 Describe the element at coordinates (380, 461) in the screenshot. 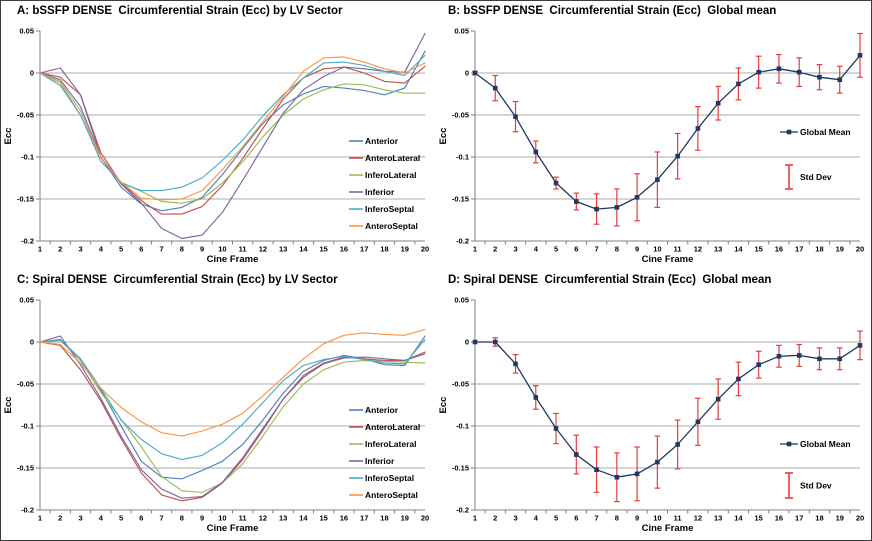

I see `legend-label-inferior: Inferior` at that location.